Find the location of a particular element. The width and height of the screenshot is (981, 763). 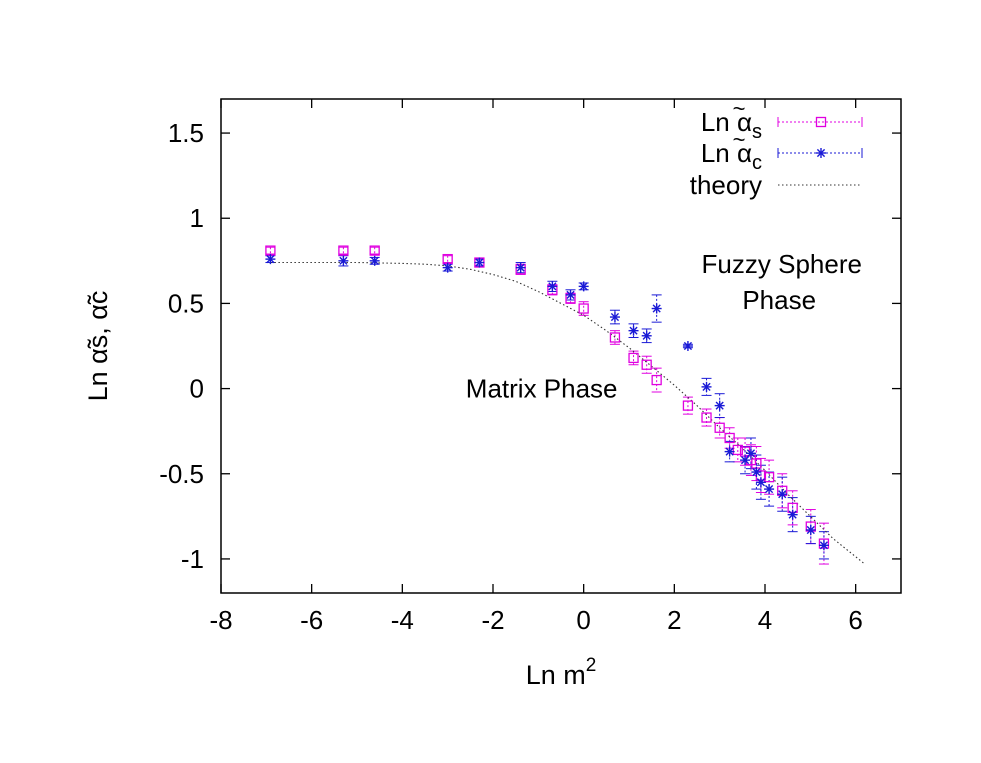

y-tick-label: -1 is located at coordinates (192, 559).